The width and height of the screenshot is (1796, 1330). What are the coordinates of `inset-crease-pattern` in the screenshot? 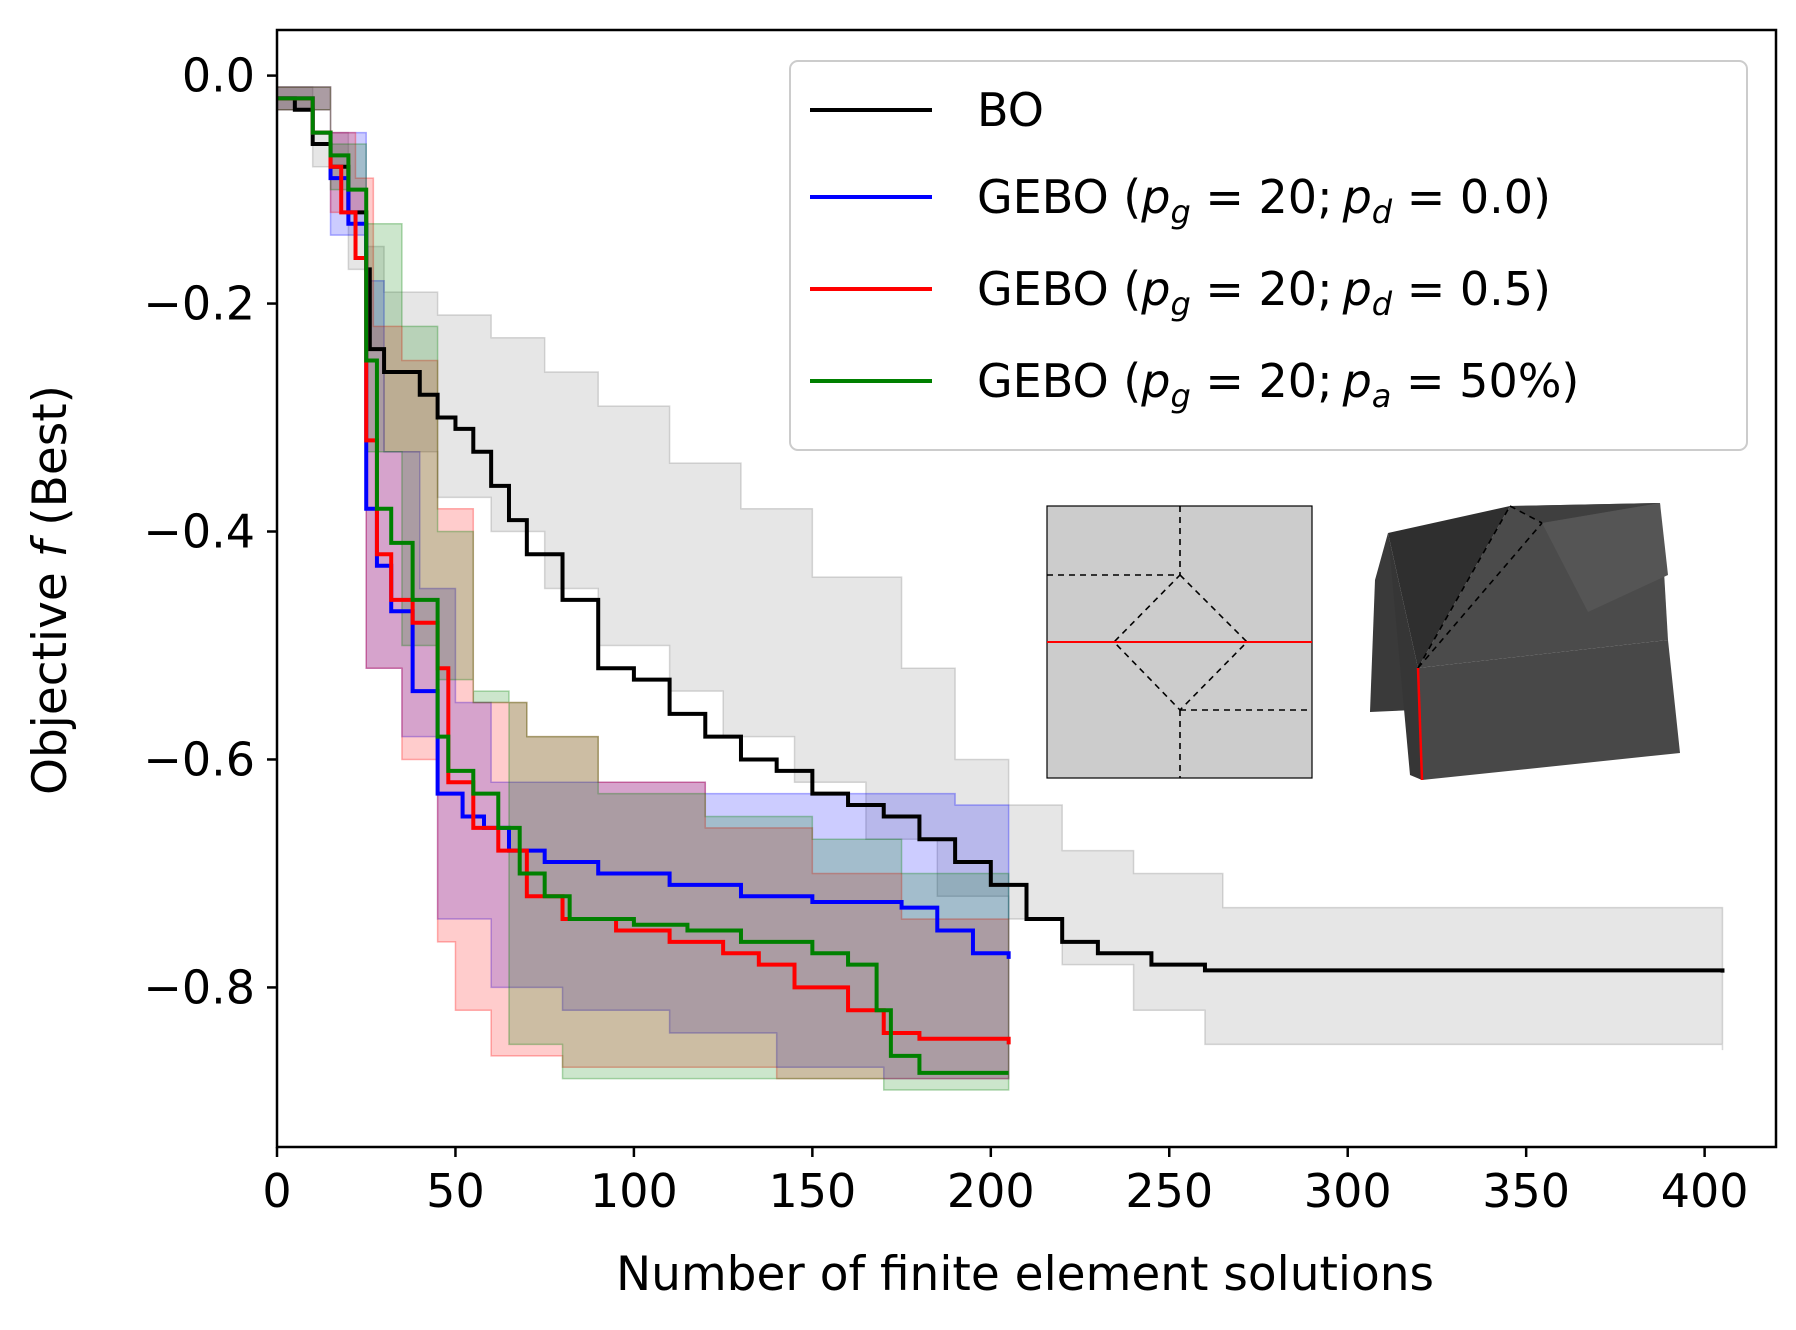 It's located at (1179, 642).